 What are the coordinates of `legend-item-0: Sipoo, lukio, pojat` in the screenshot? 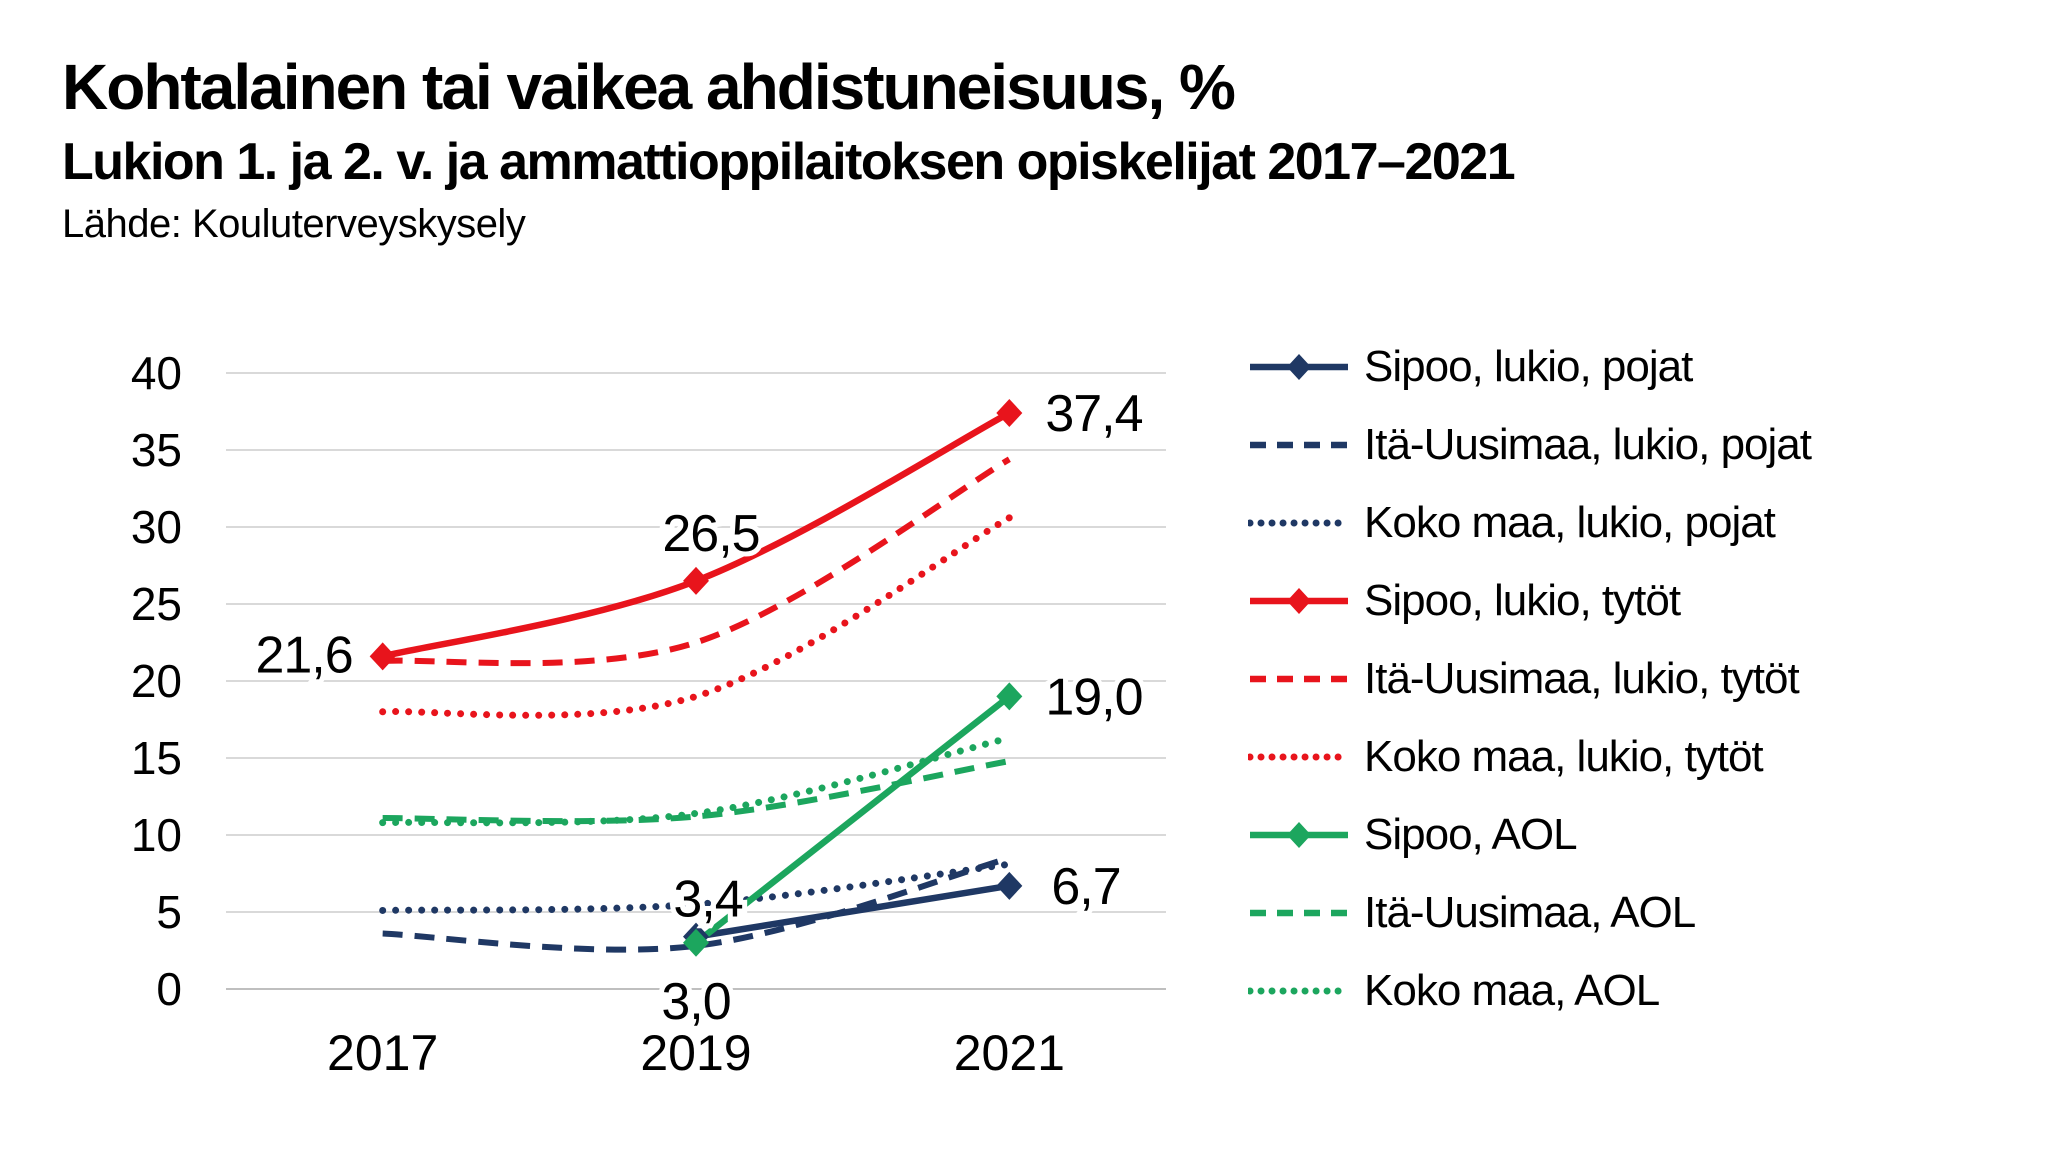 It's located at (1529, 367).